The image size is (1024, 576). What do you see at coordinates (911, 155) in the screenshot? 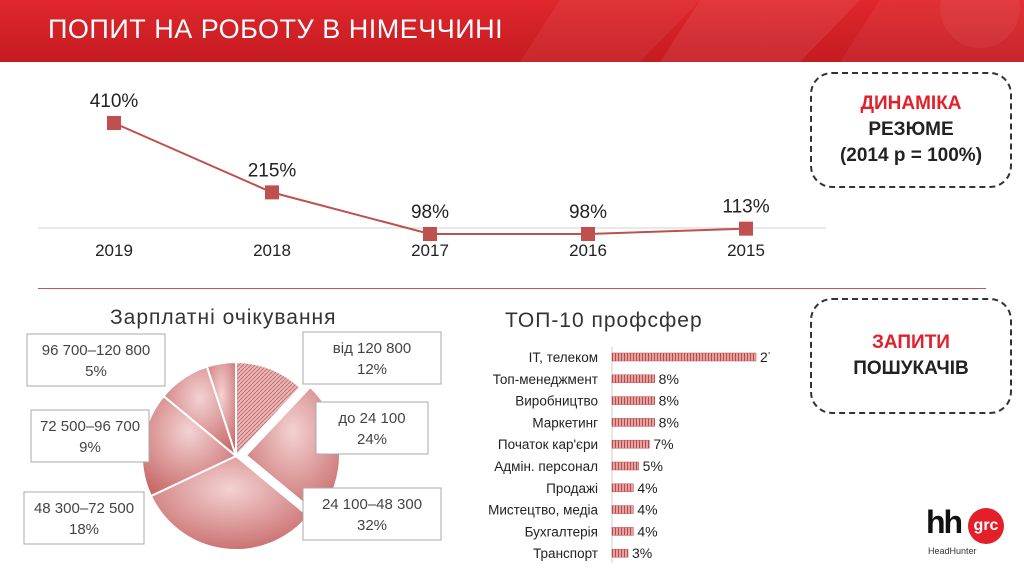
I see `dynamics-line3: (2014 р = 100%)` at bounding box center [911, 155].